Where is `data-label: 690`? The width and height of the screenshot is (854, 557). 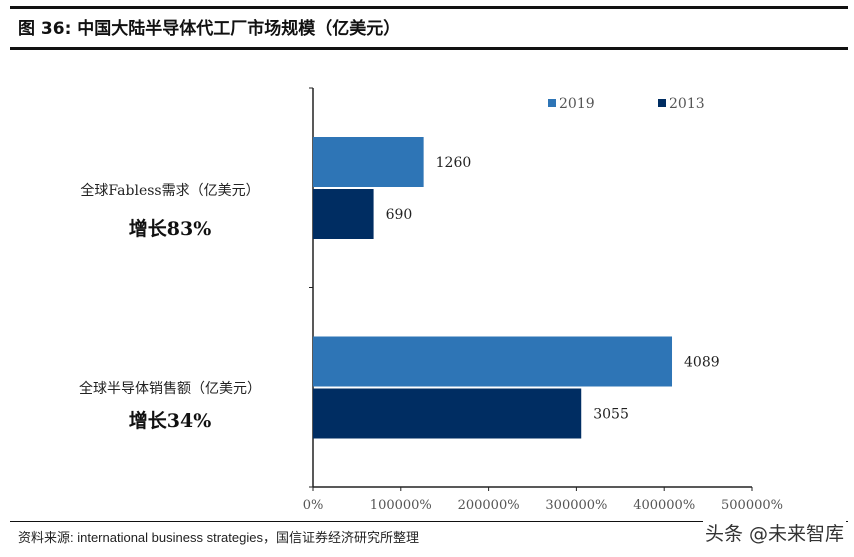 data-label: 690 is located at coordinates (399, 215).